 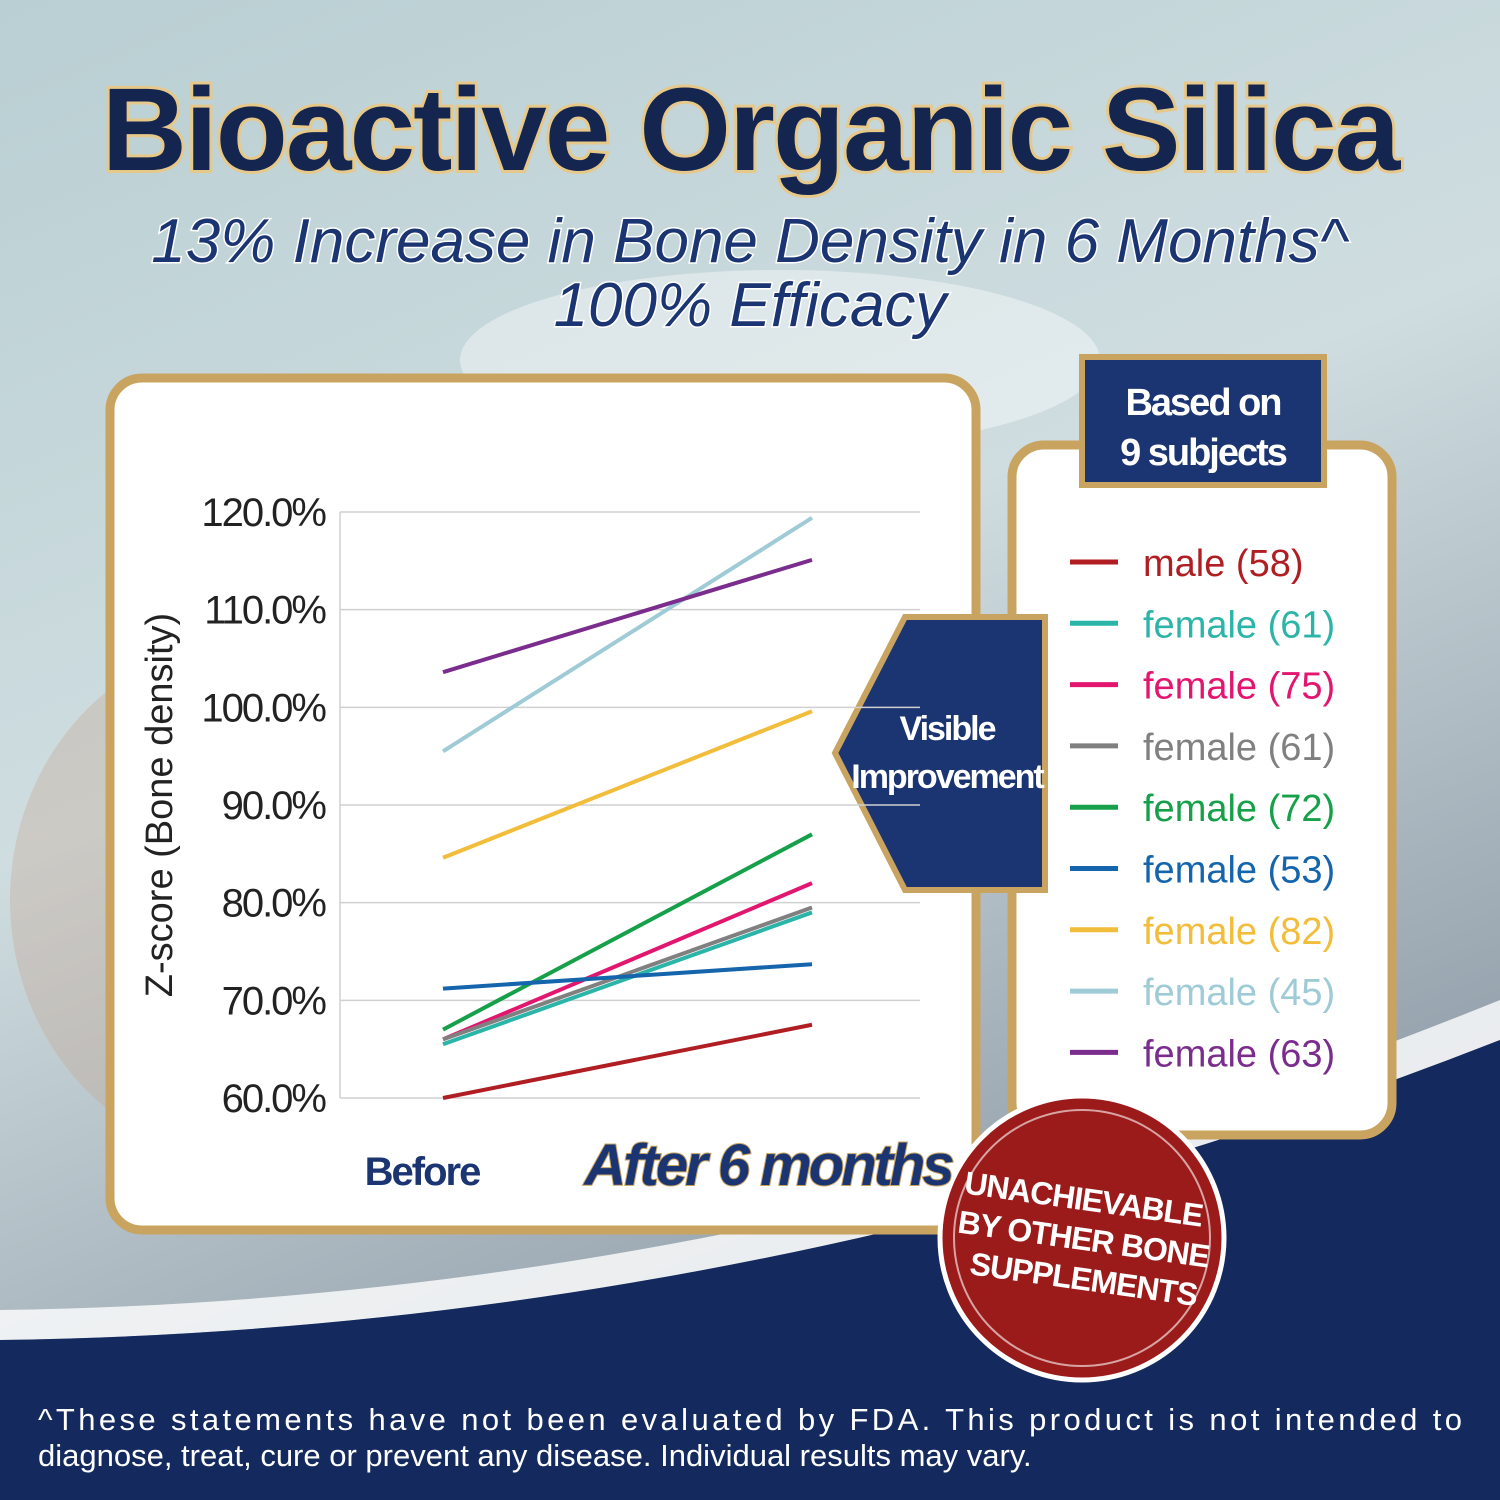 What do you see at coordinates (1223, 564) in the screenshot?
I see `legend-label: male (58)` at bounding box center [1223, 564].